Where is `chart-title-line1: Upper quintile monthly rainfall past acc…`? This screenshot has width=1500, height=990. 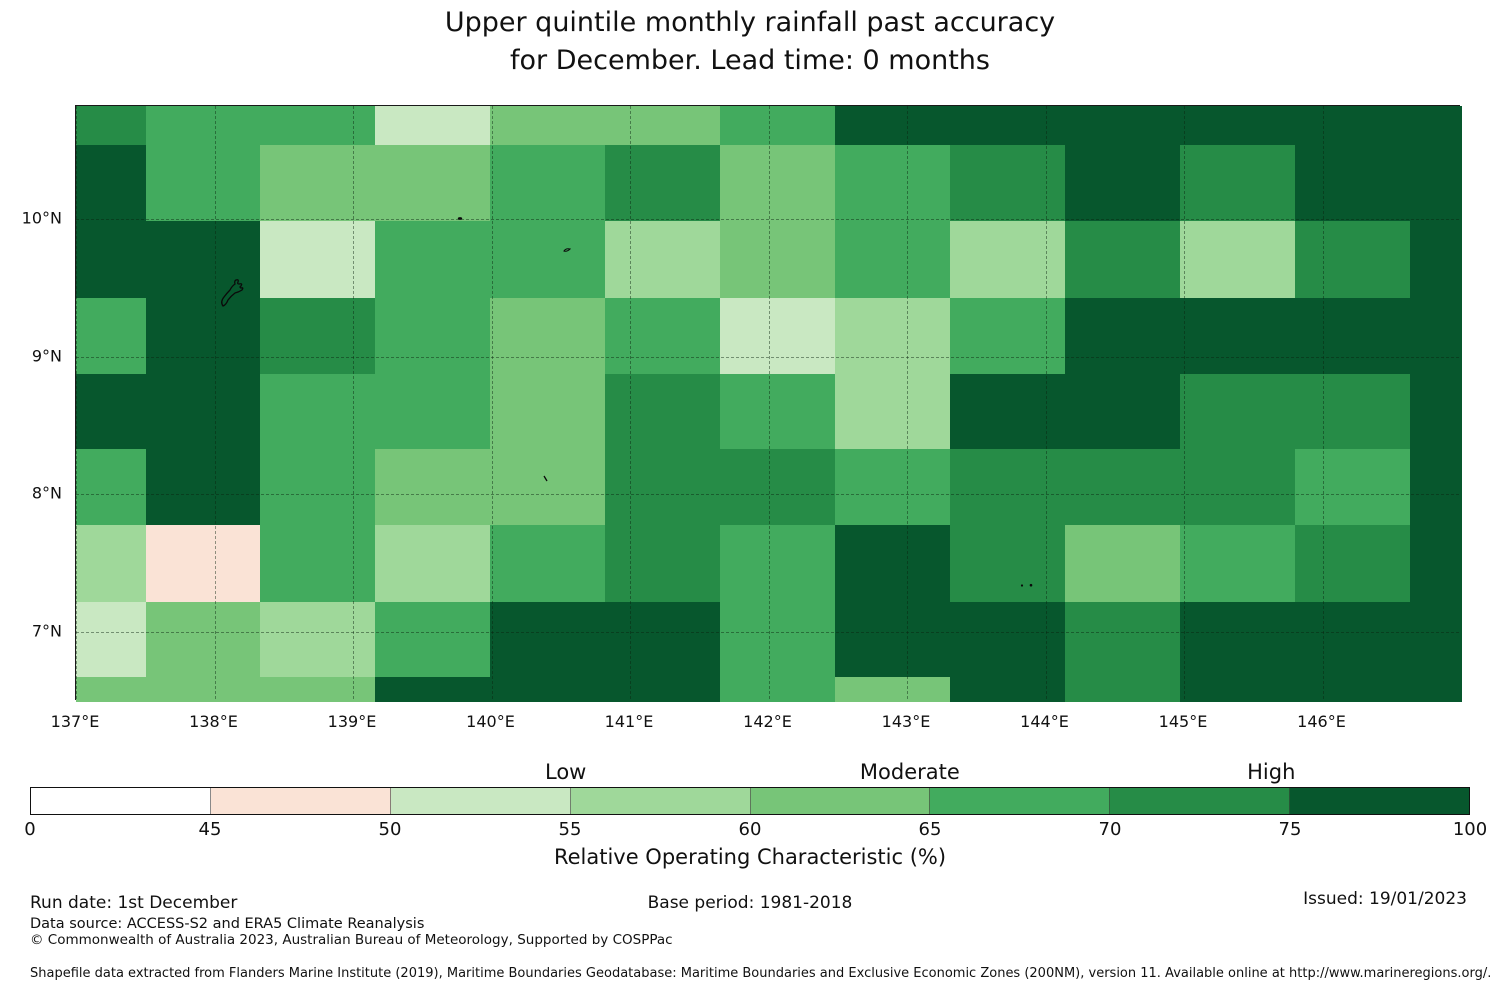
chart-title-line1: Upper quintile monthly rainfall past acc… is located at coordinates (750, 22).